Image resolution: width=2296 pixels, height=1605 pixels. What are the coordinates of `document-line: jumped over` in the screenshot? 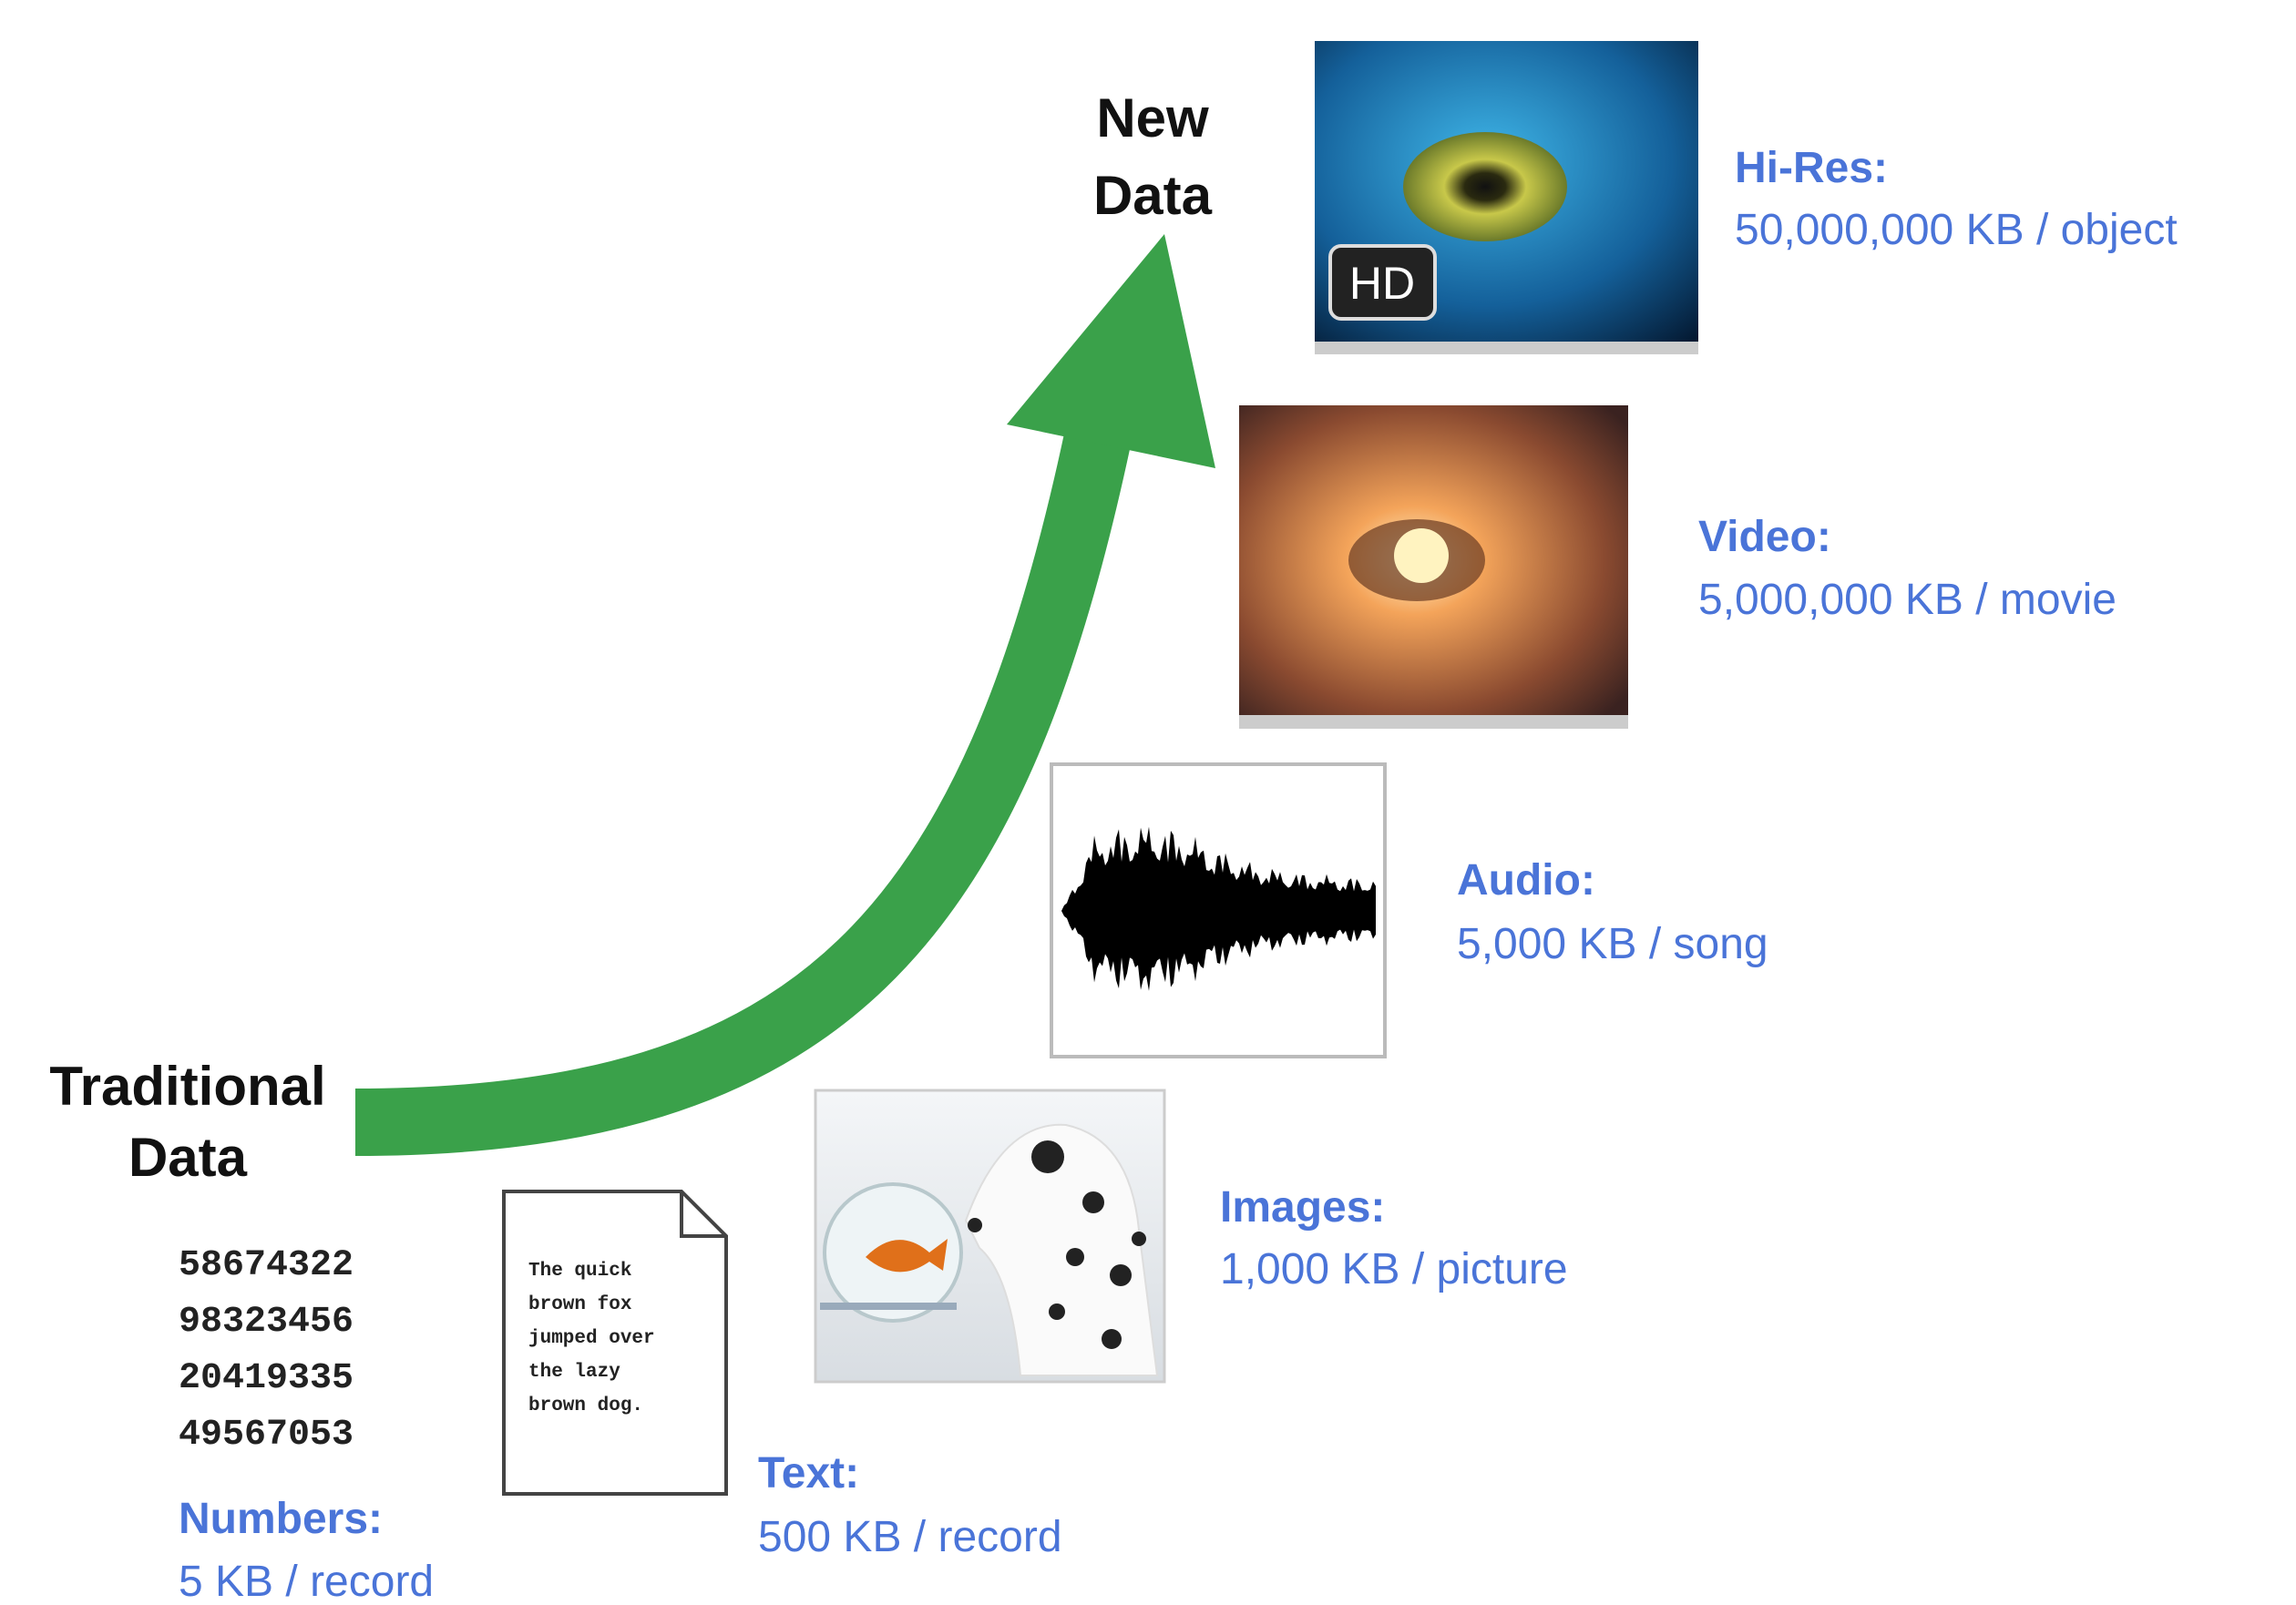 It's located at (591, 1338).